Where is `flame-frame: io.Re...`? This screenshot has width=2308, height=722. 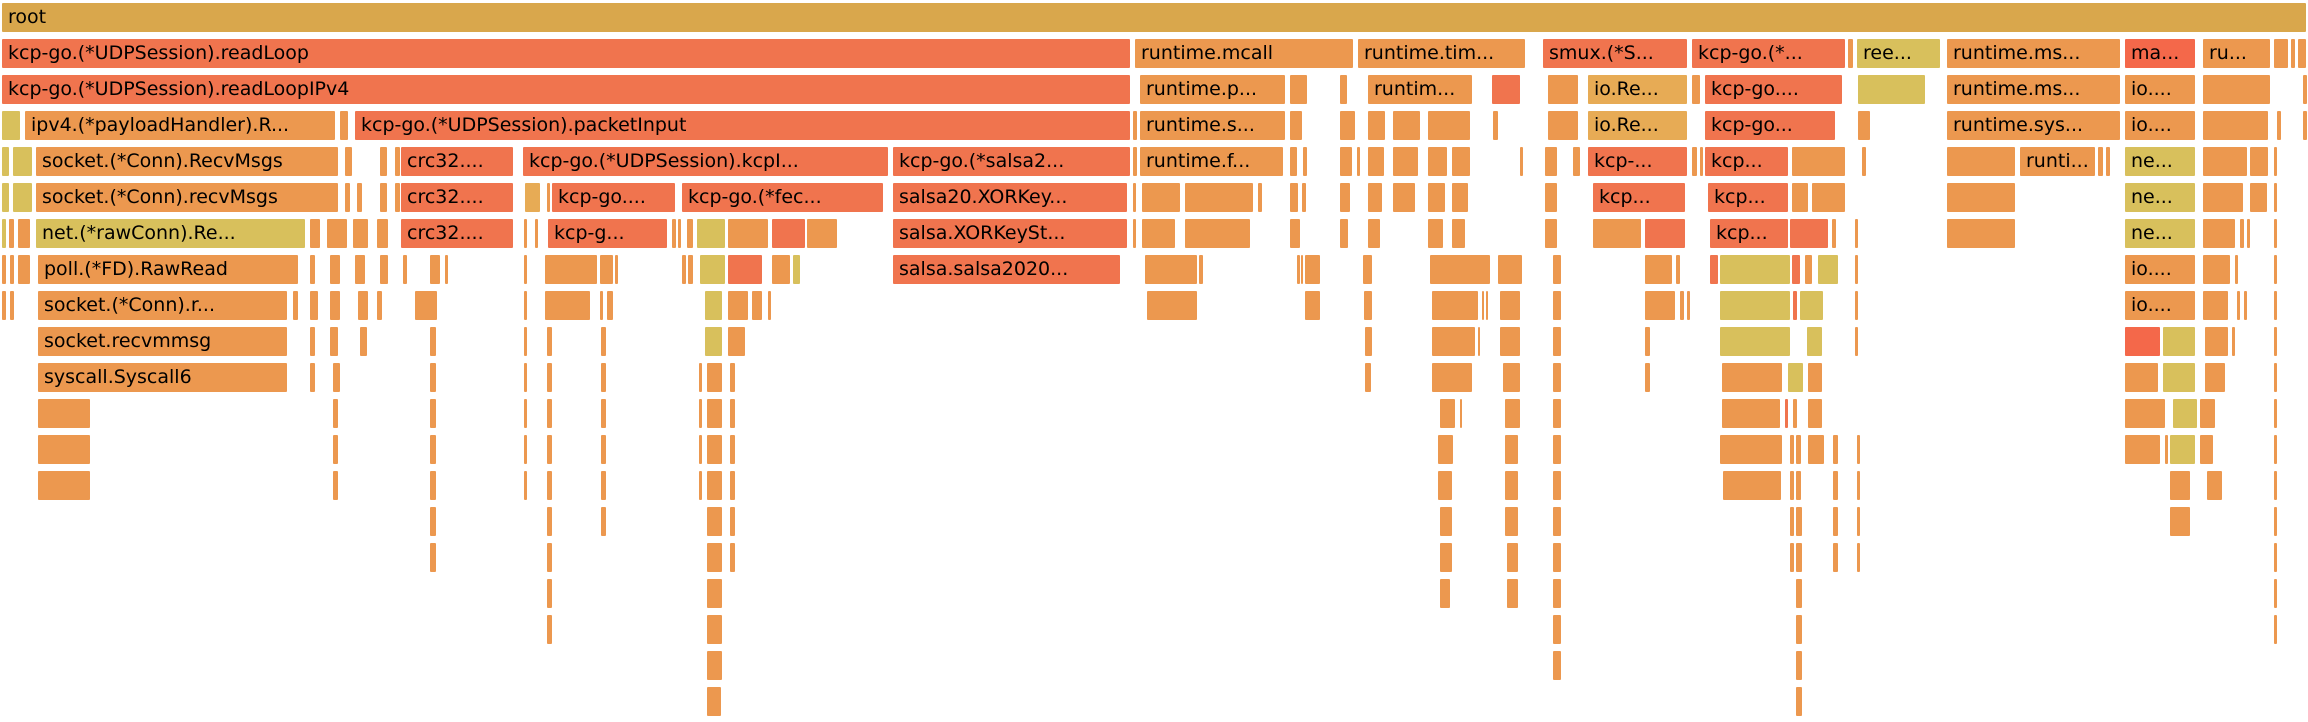 flame-frame: io.Re... is located at coordinates (1637, 89).